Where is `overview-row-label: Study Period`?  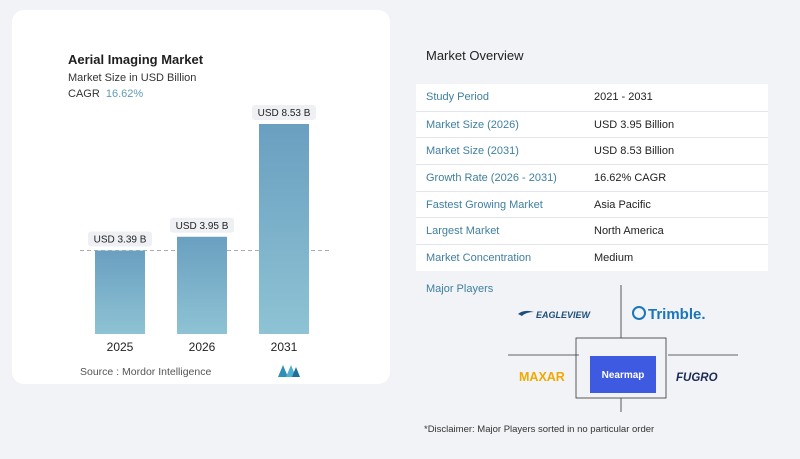 overview-row-label: Study Period is located at coordinates (457, 97).